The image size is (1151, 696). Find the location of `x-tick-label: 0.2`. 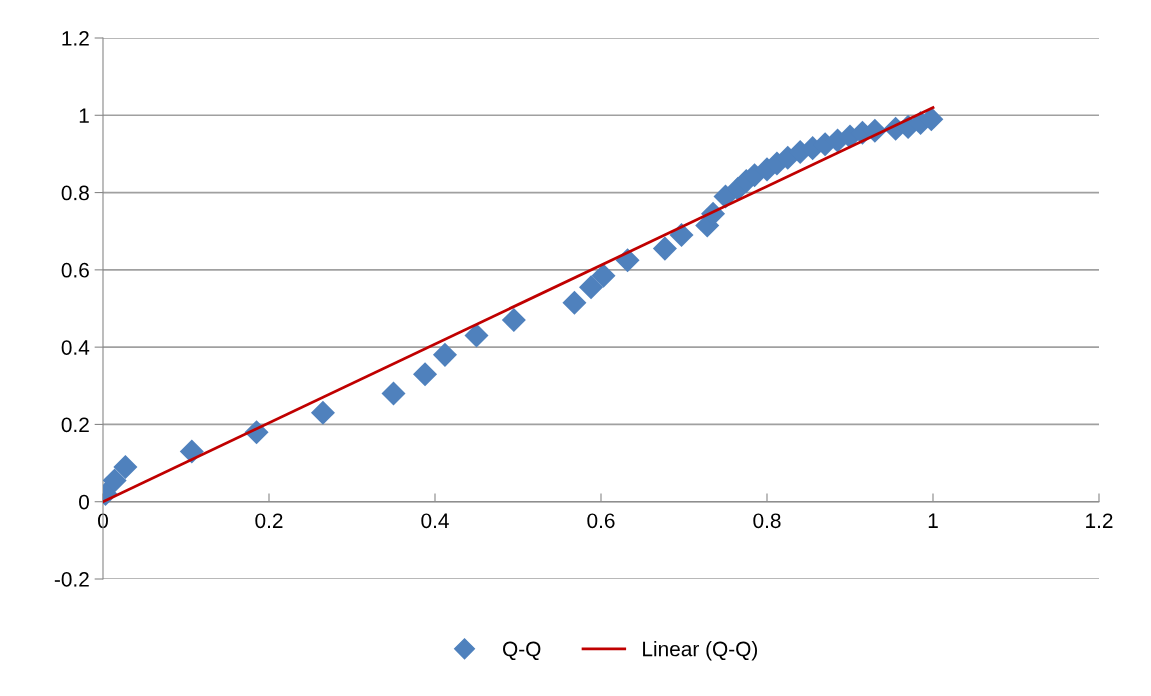

x-tick-label: 0.2 is located at coordinates (269, 521).